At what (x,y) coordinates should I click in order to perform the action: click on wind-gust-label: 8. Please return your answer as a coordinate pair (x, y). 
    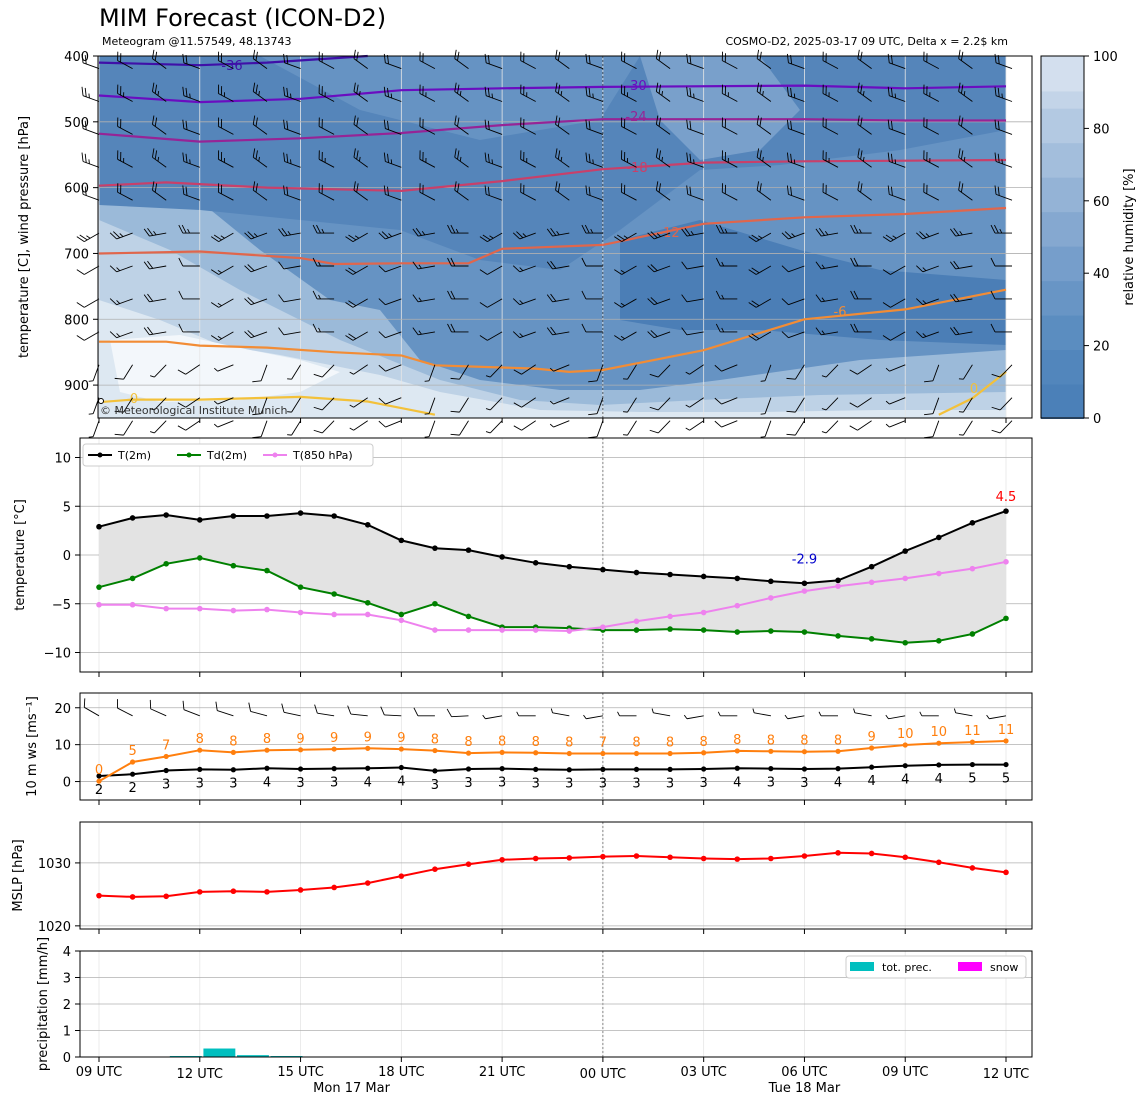
    Looking at the image, I should click on (233, 741).